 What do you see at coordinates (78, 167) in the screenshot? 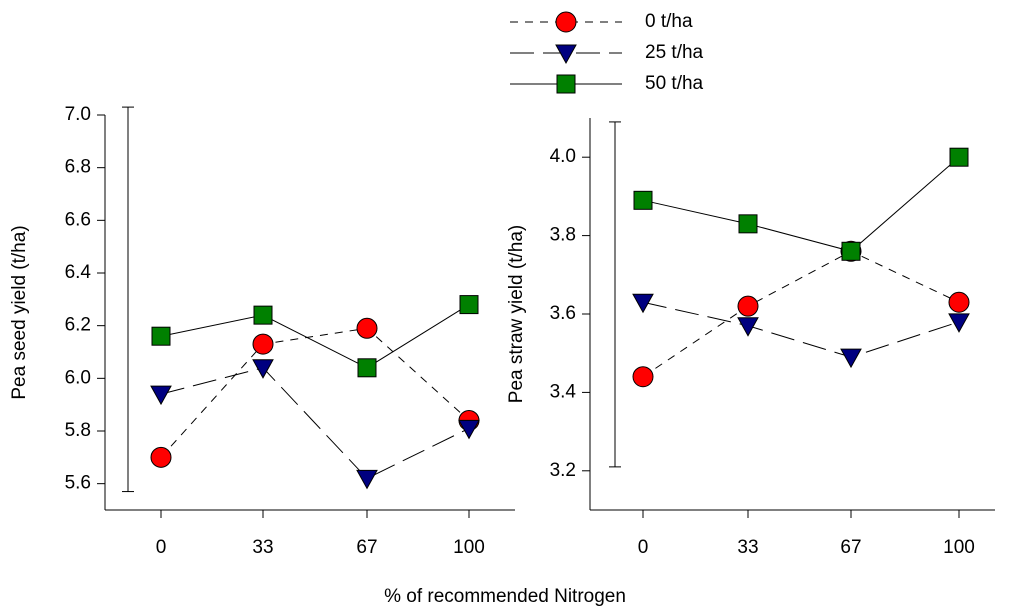
I see `y-tick-label: 6.8` at bounding box center [78, 167].